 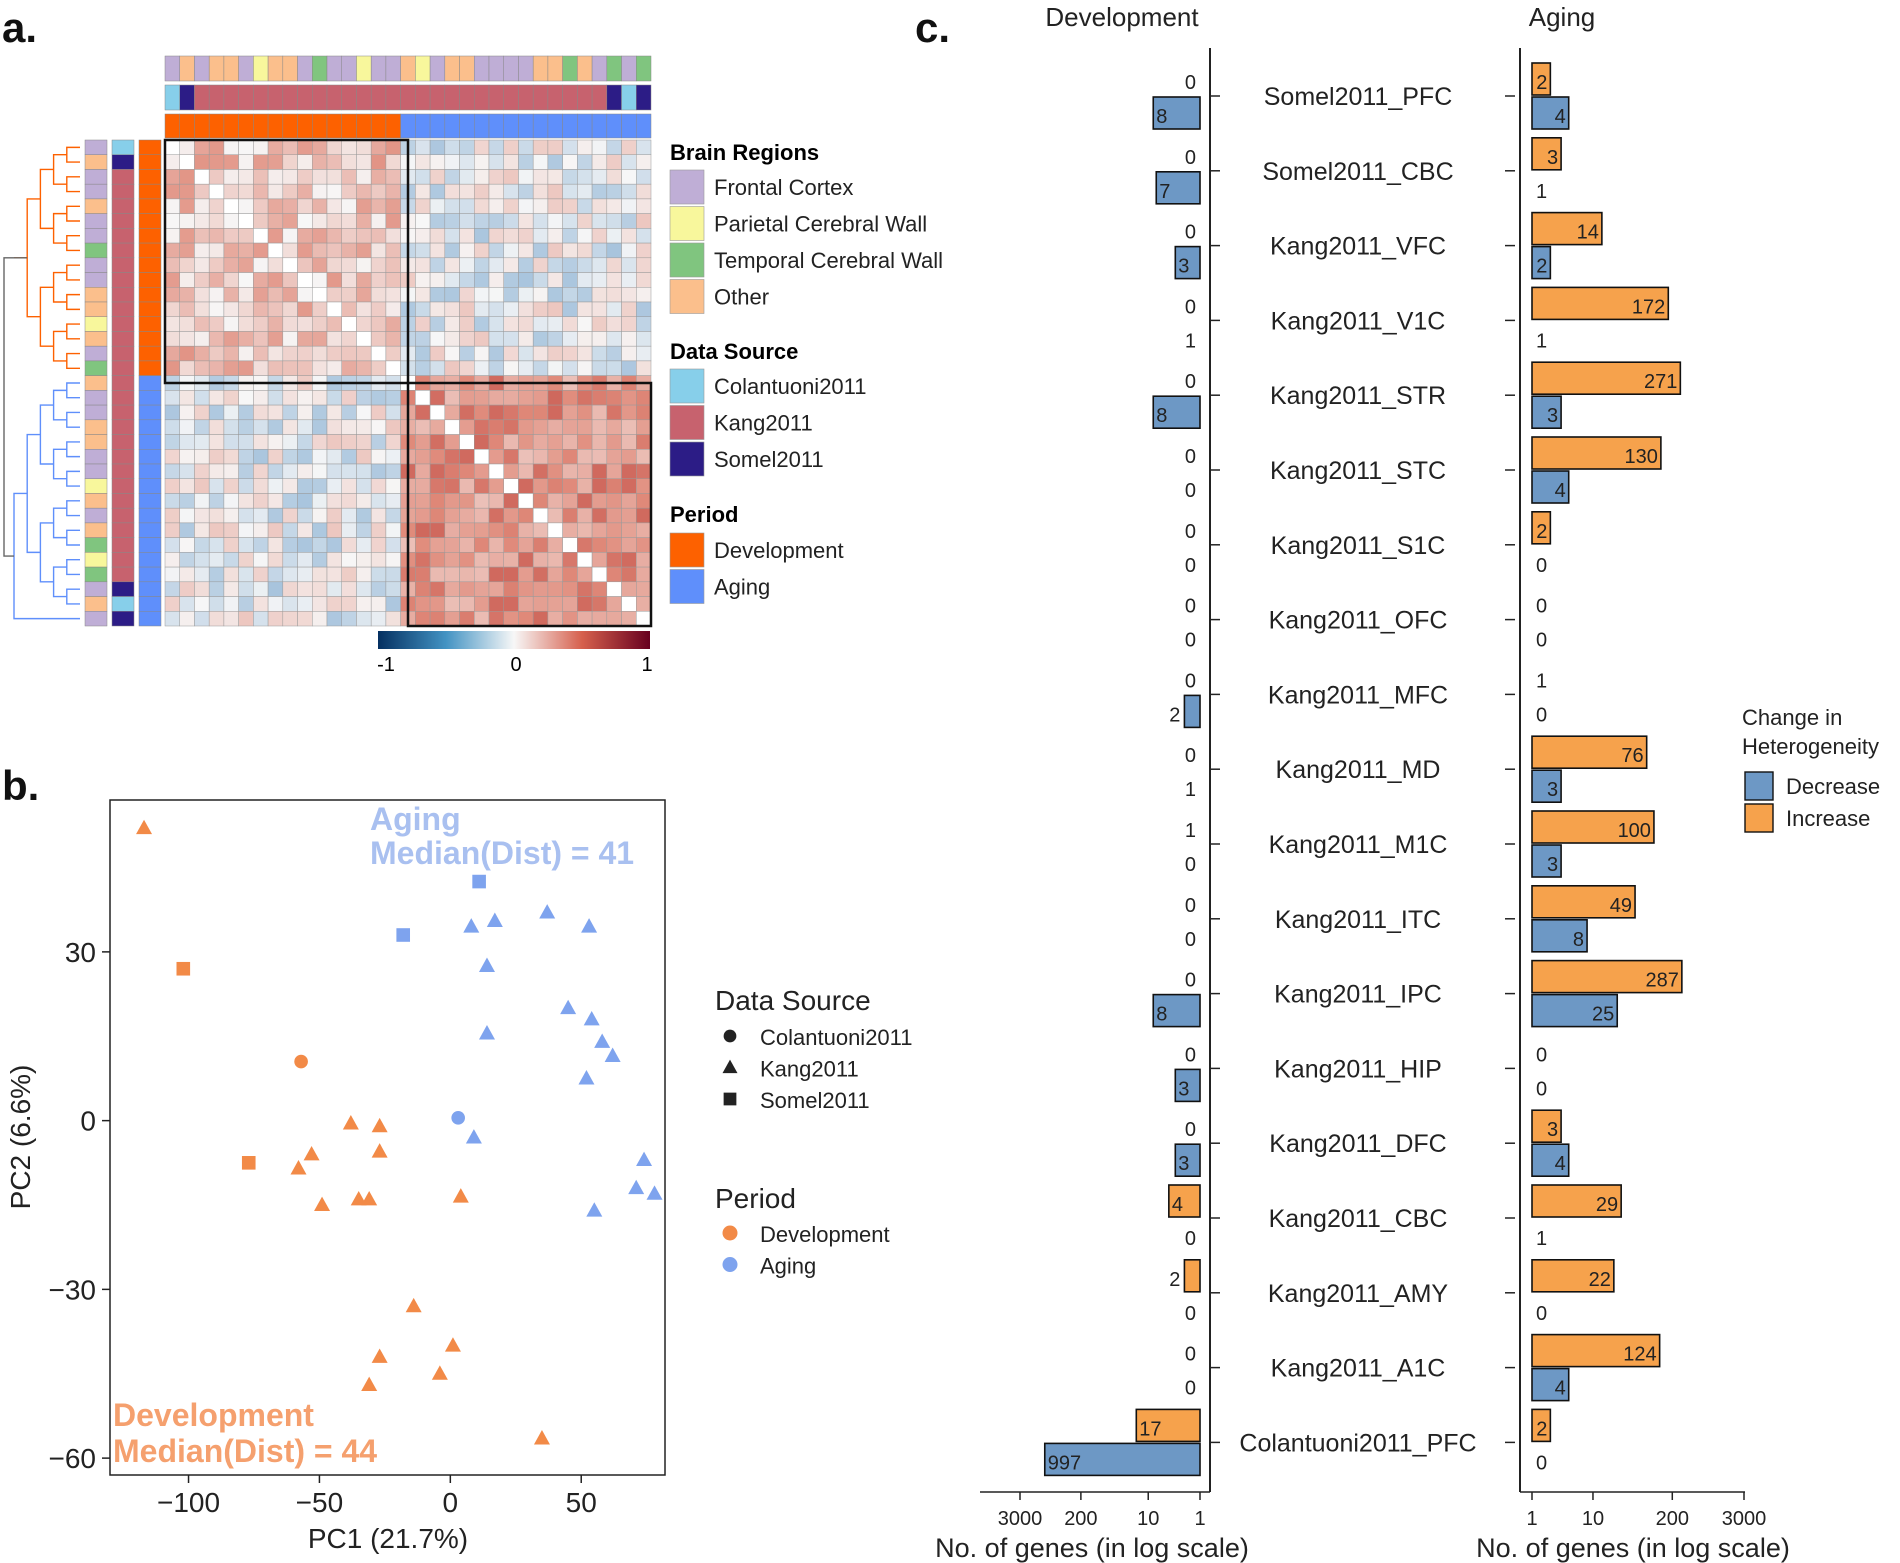 I want to click on legend-brain-region-label: Other, so click(x=741, y=297).